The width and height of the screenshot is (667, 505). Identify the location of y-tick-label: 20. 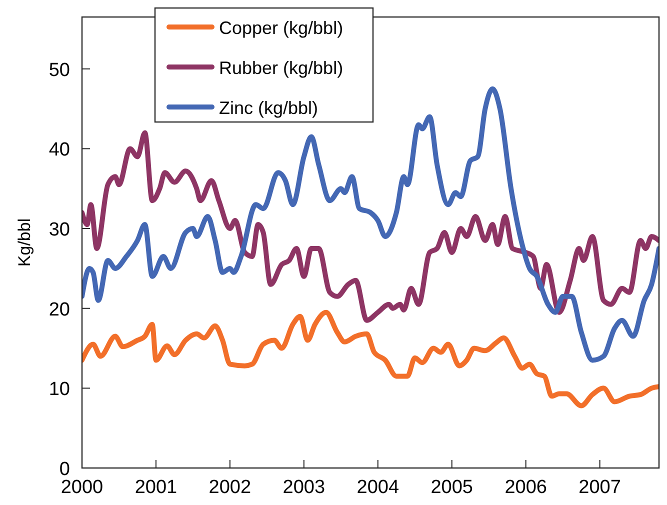
(59, 309).